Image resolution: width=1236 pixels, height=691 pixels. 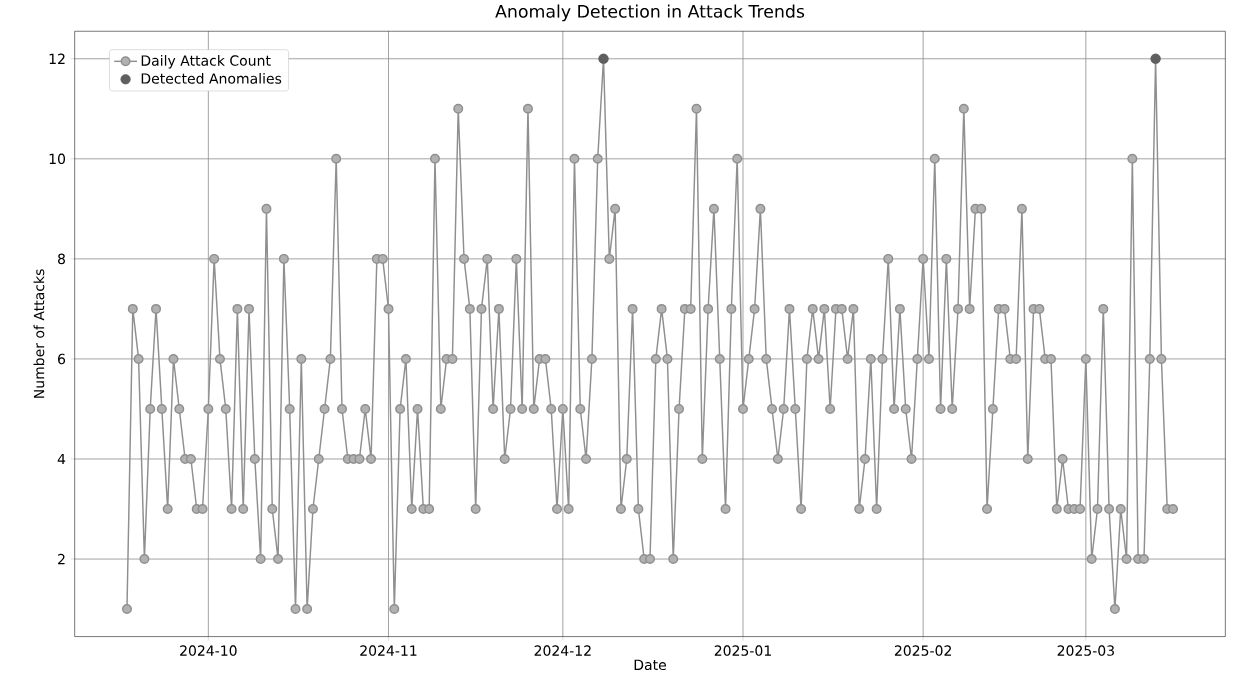 I want to click on x-tick-label: 2025-01, so click(x=742, y=650).